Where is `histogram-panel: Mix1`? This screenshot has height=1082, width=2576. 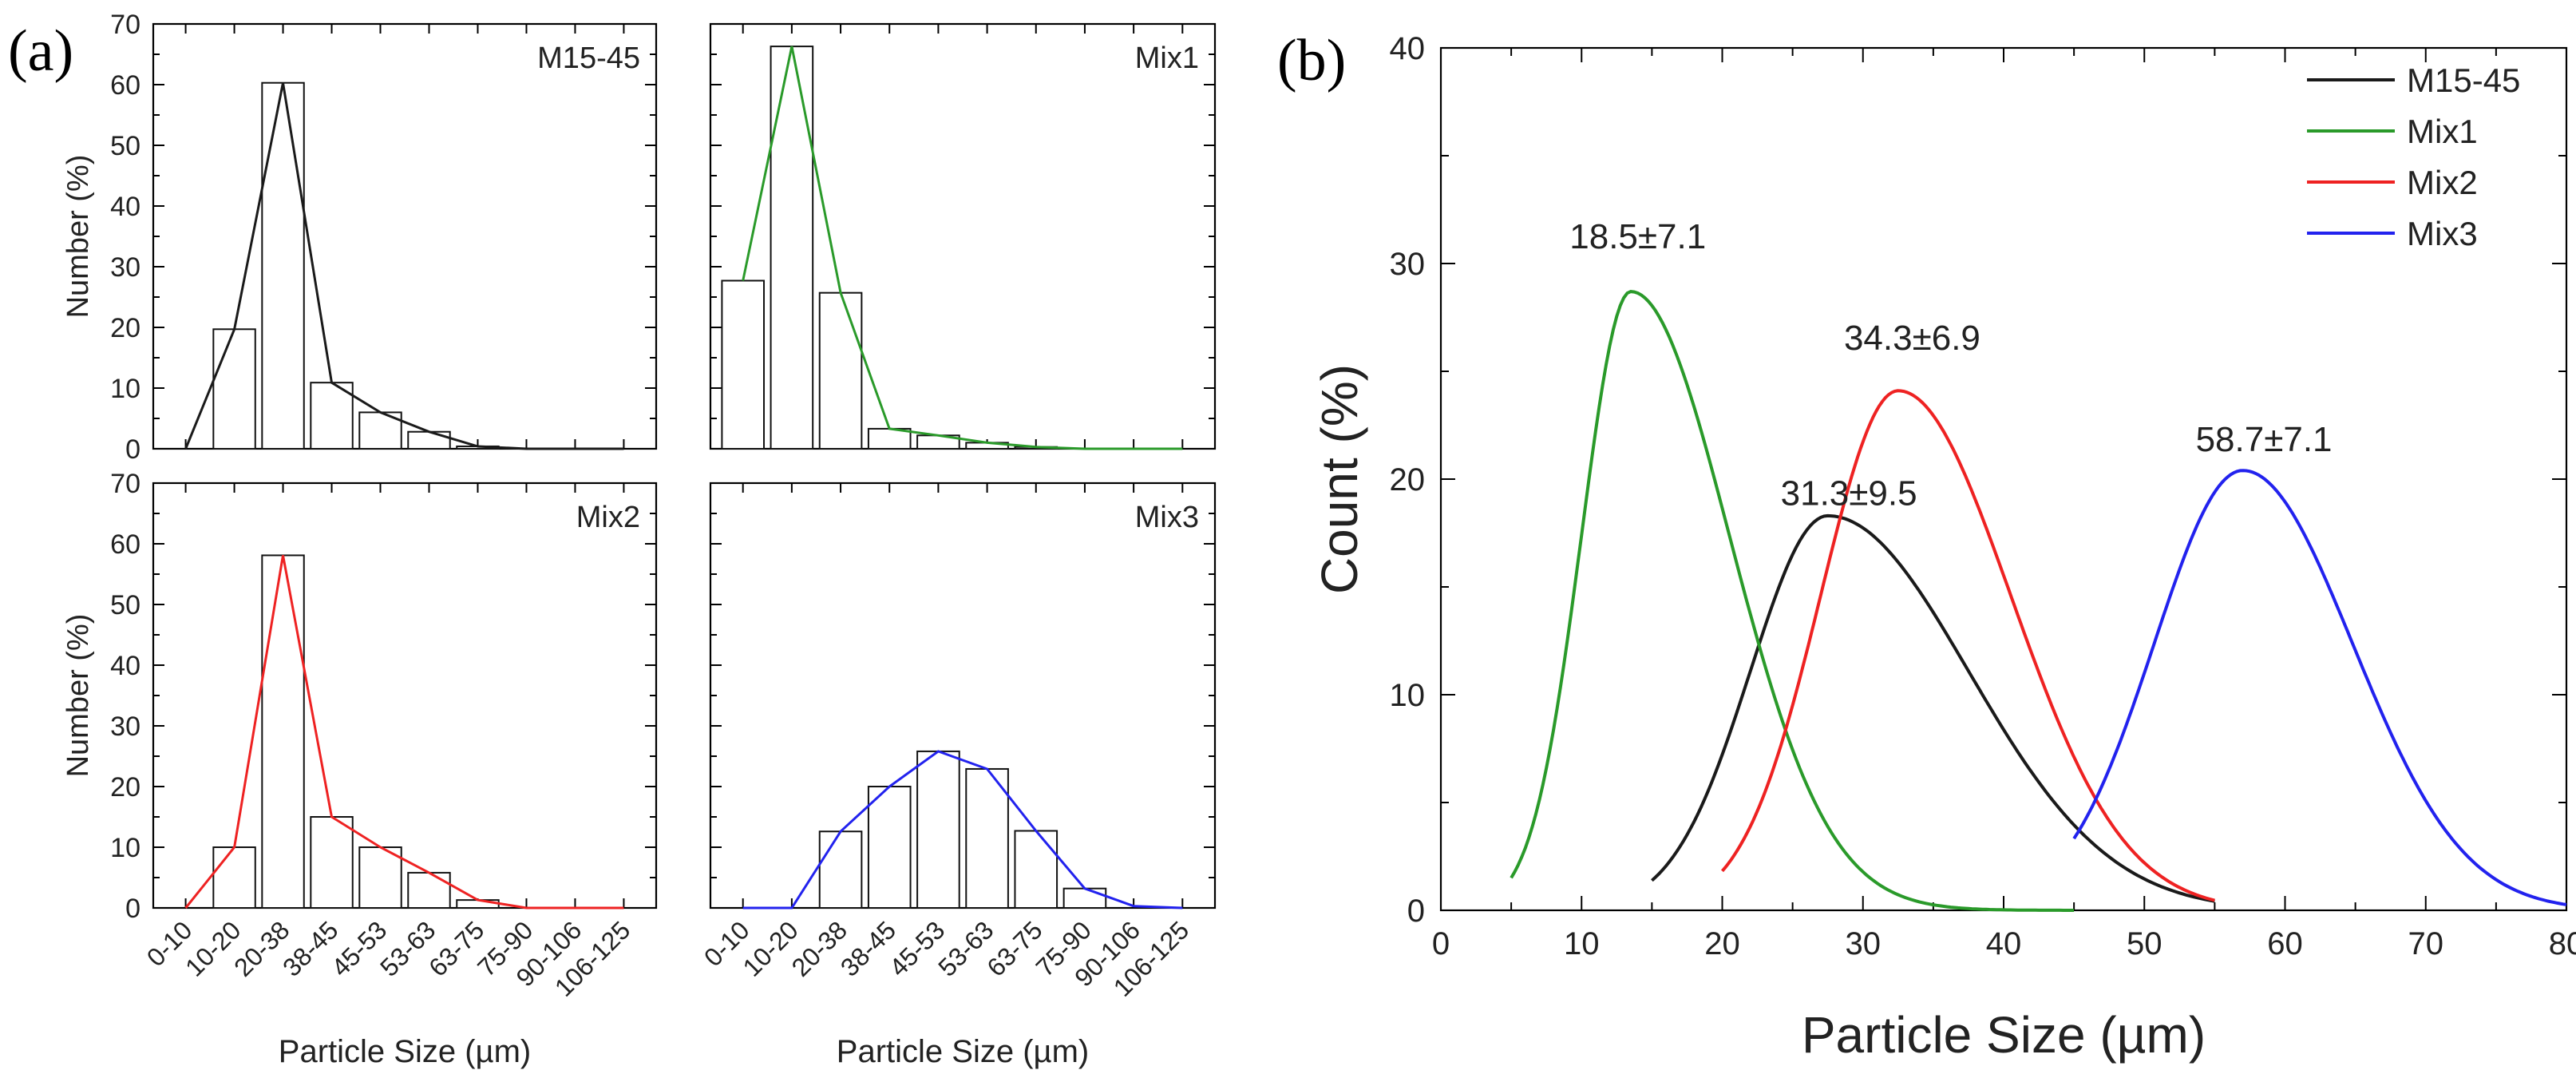 histogram-panel: Mix1 is located at coordinates (963, 236).